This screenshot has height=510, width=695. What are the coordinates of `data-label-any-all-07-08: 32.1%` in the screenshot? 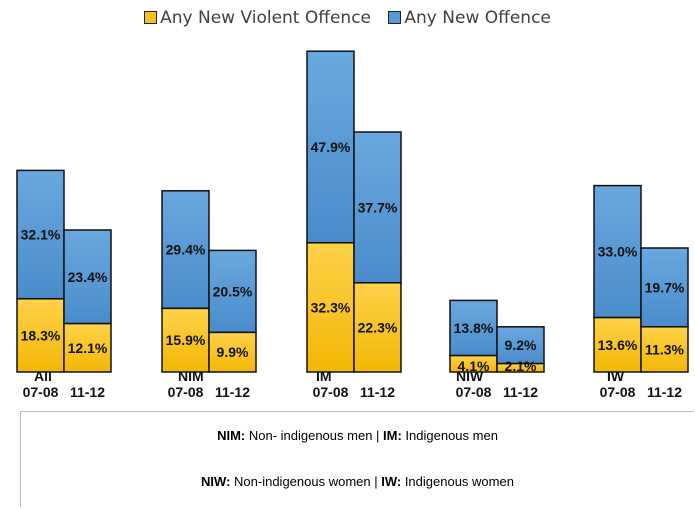 It's located at (41, 235).